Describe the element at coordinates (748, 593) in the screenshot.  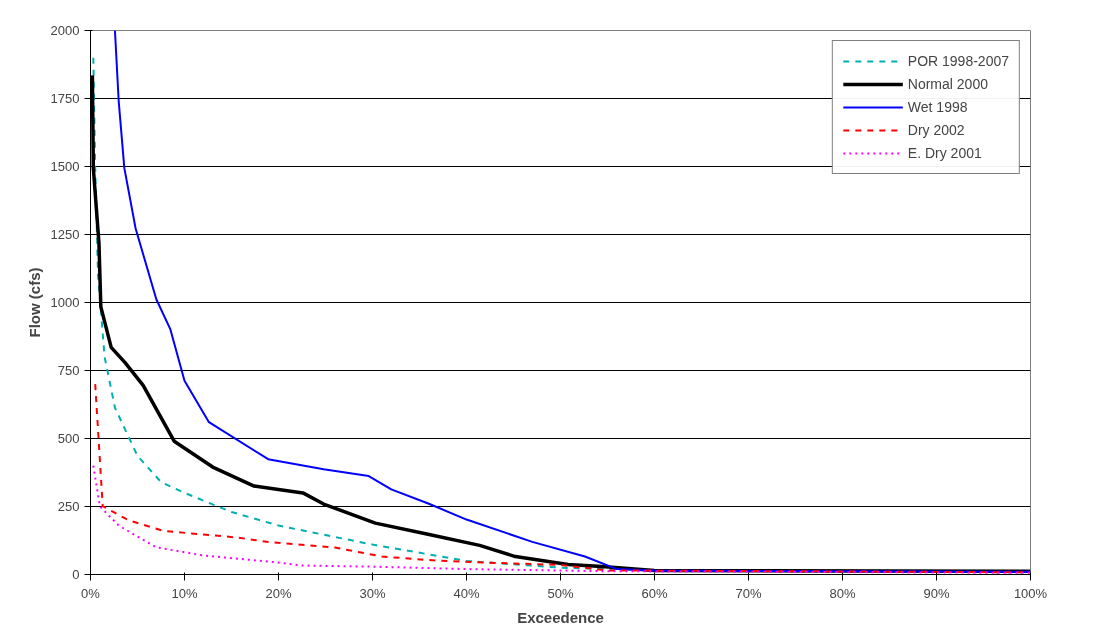
I see `x-tick-label: 70%` at that location.